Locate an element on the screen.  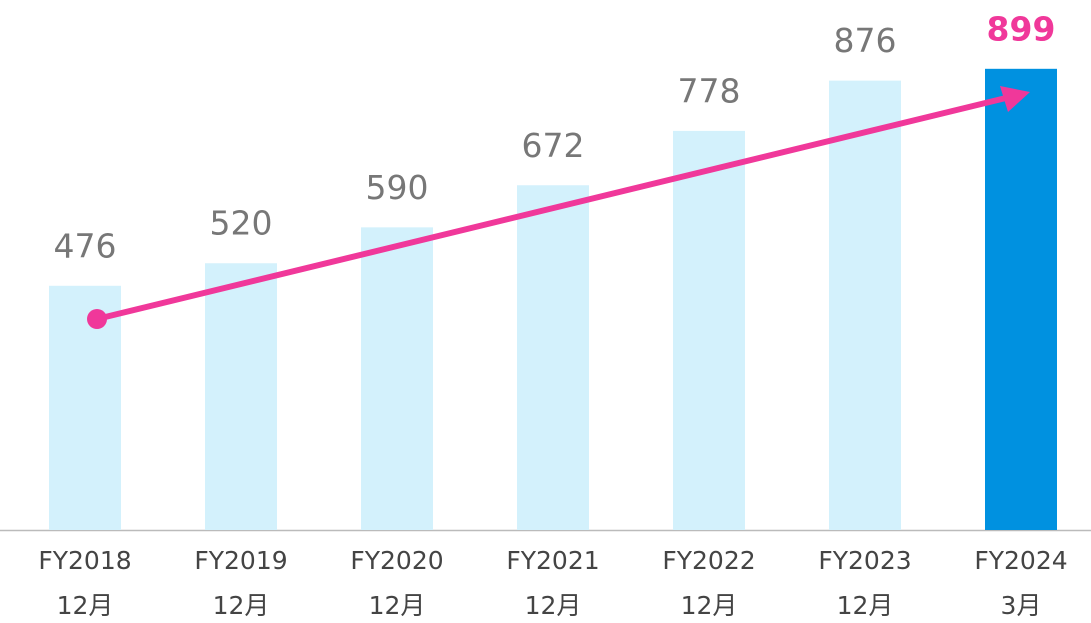
value-label: 590 is located at coordinates (397, 187).